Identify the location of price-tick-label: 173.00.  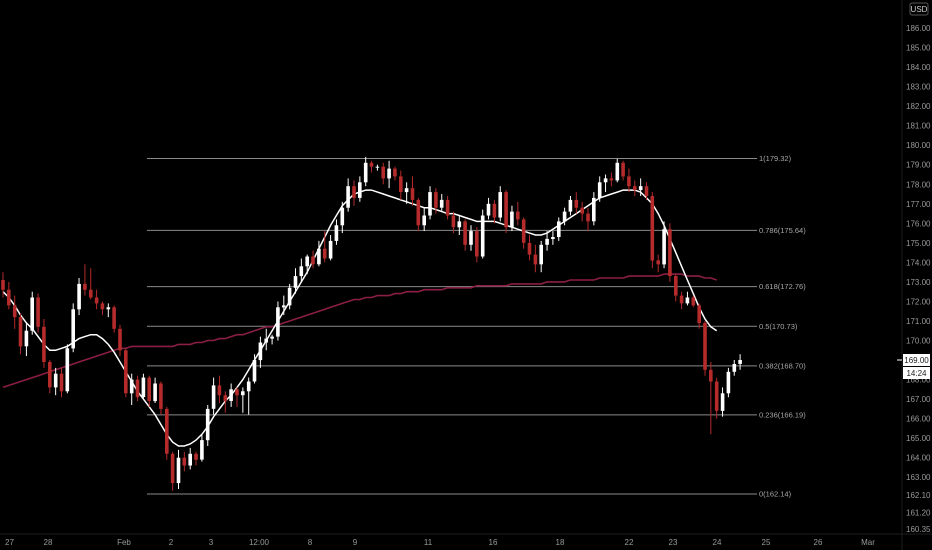
(918, 282).